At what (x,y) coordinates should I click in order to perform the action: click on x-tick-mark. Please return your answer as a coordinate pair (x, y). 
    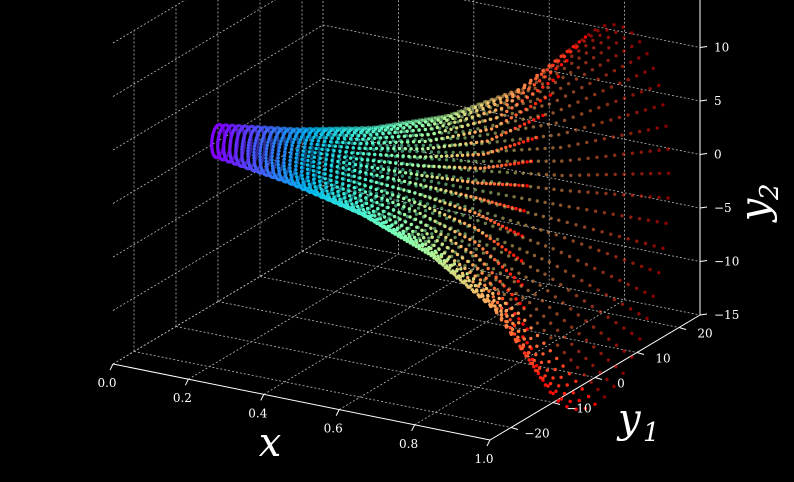
    Looking at the image, I should click on (488, 443).